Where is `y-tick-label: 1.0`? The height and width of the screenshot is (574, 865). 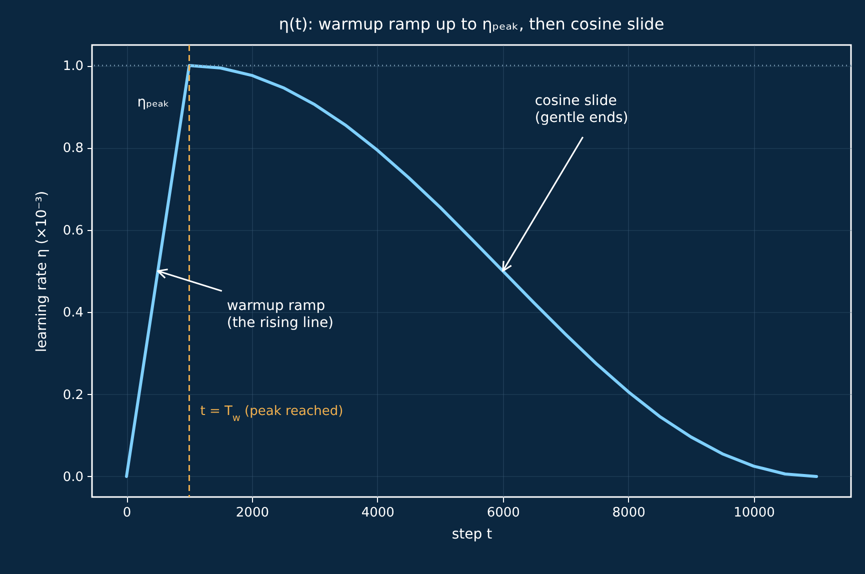 y-tick-label: 1.0 is located at coordinates (73, 66).